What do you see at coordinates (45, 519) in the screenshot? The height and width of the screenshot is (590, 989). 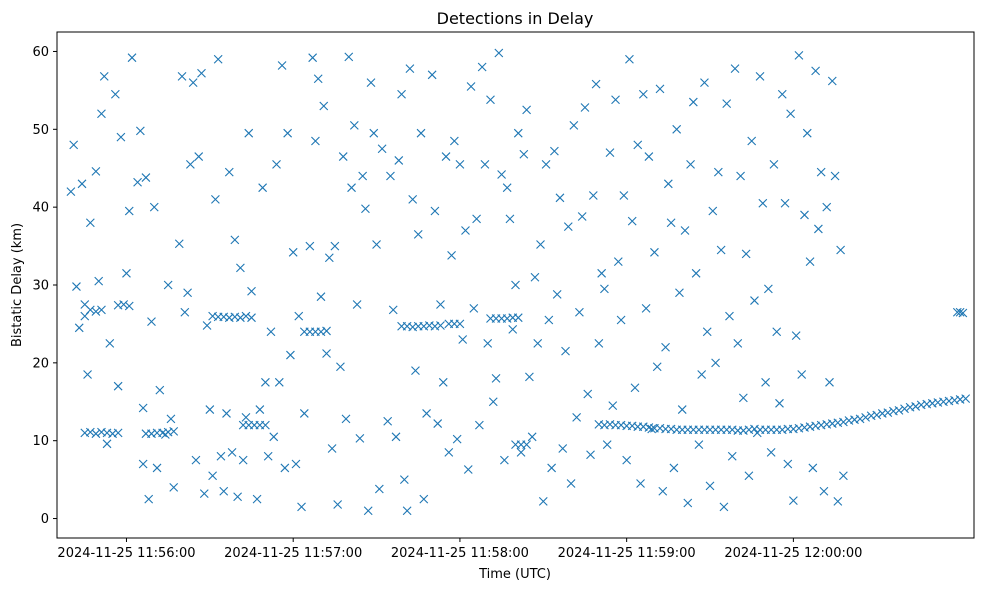 I see `y-tick-label: 0` at bounding box center [45, 519].